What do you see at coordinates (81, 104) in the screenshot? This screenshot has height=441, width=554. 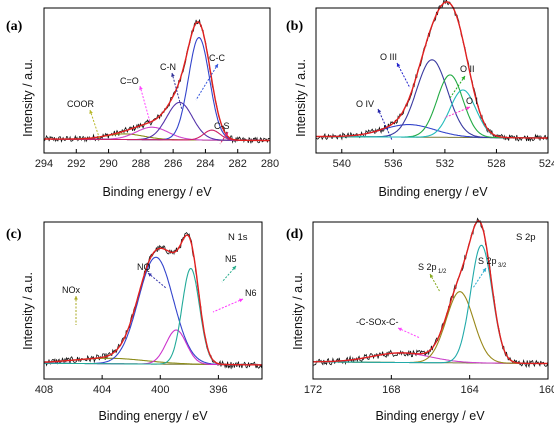 I see `annotation-coor: COOR` at bounding box center [81, 104].